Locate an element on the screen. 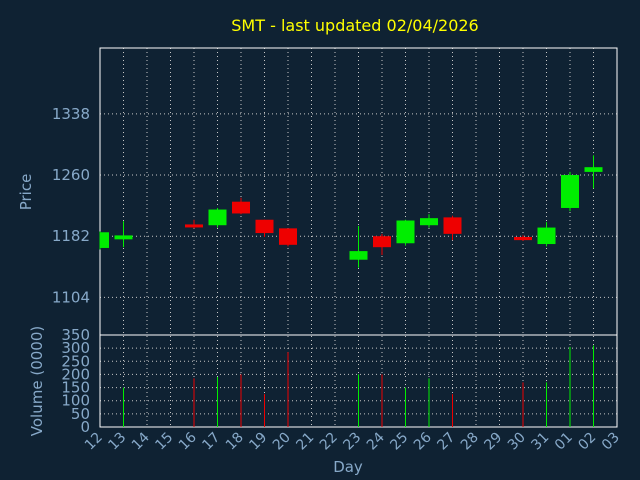 This screenshot has height=480, width=640. price-tick-label: 1338 is located at coordinates (71, 114).